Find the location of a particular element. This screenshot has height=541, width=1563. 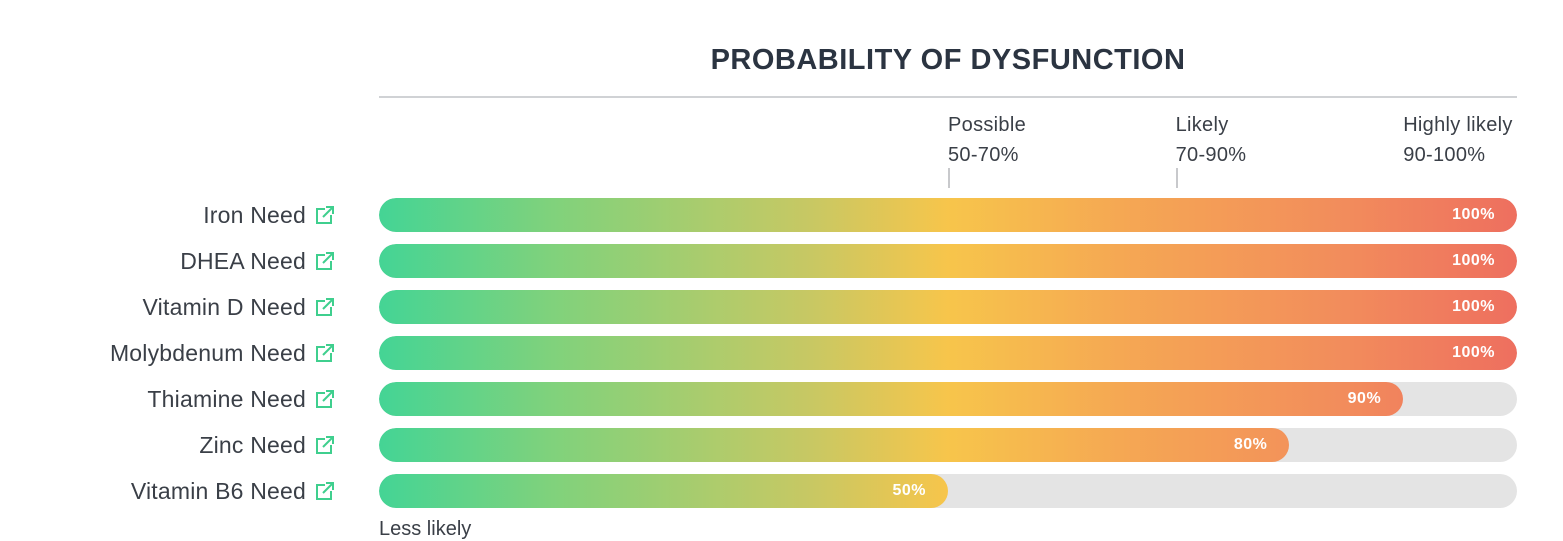

bar-track: 50% is located at coordinates (948, 491).